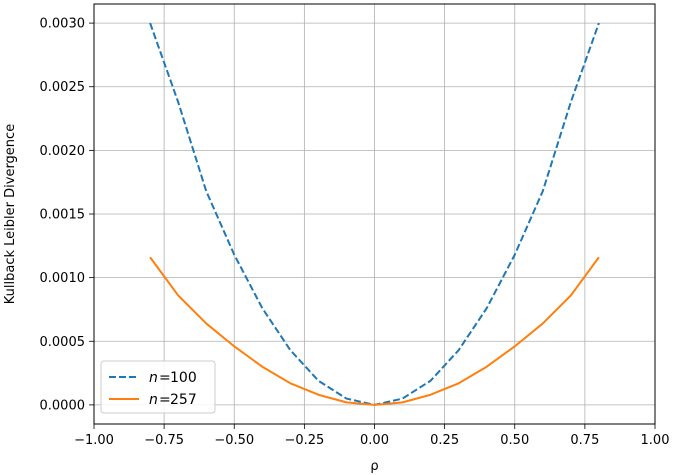 The height and width of the screenshot is (475, 673). Describe the element at coordinates (183, 400) in the screenshot. I see `legend-label-value-1: 257` at that location.